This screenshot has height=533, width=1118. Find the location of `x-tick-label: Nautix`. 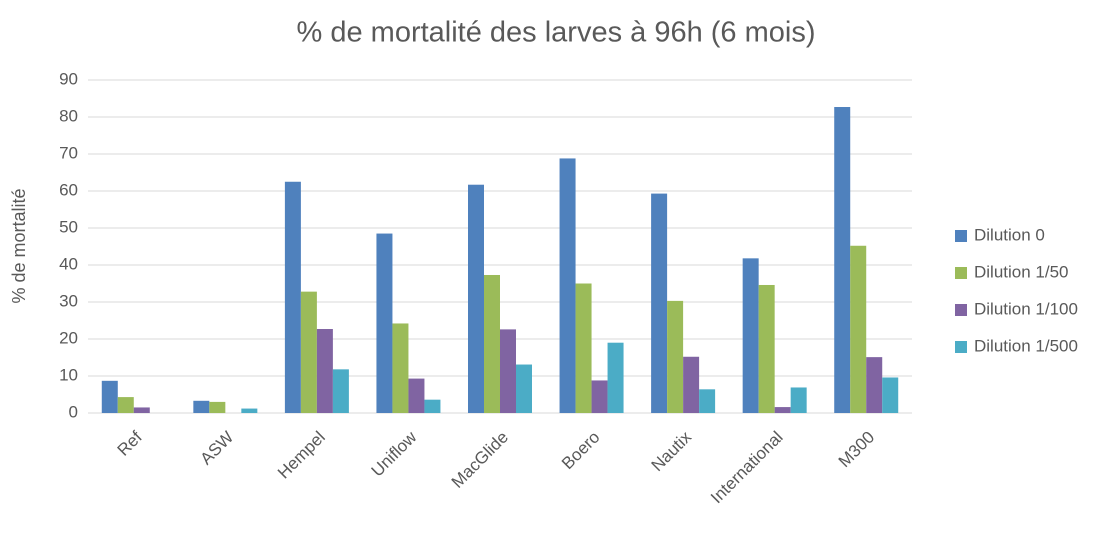

x-tick-label: Nautix is located at coordinates (672, 451).